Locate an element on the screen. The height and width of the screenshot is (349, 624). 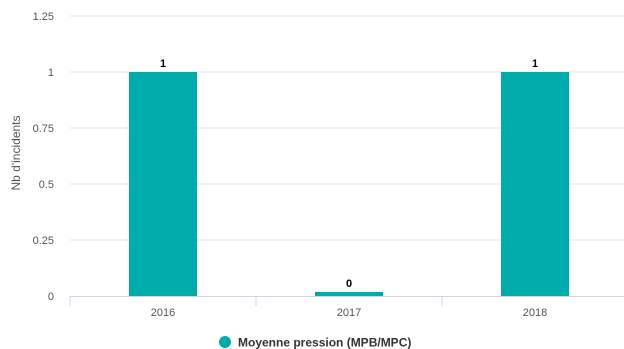
bar-2017 is located at coordinates (349, 294).